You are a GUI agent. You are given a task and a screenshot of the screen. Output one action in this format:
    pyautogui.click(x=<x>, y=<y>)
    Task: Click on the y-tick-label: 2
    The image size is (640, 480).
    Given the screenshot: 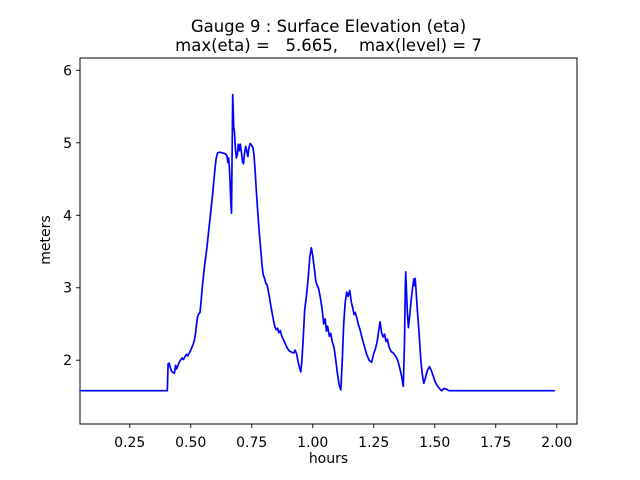 What is the action you would take?
    pyautogui.click(x=67, y=361)
    